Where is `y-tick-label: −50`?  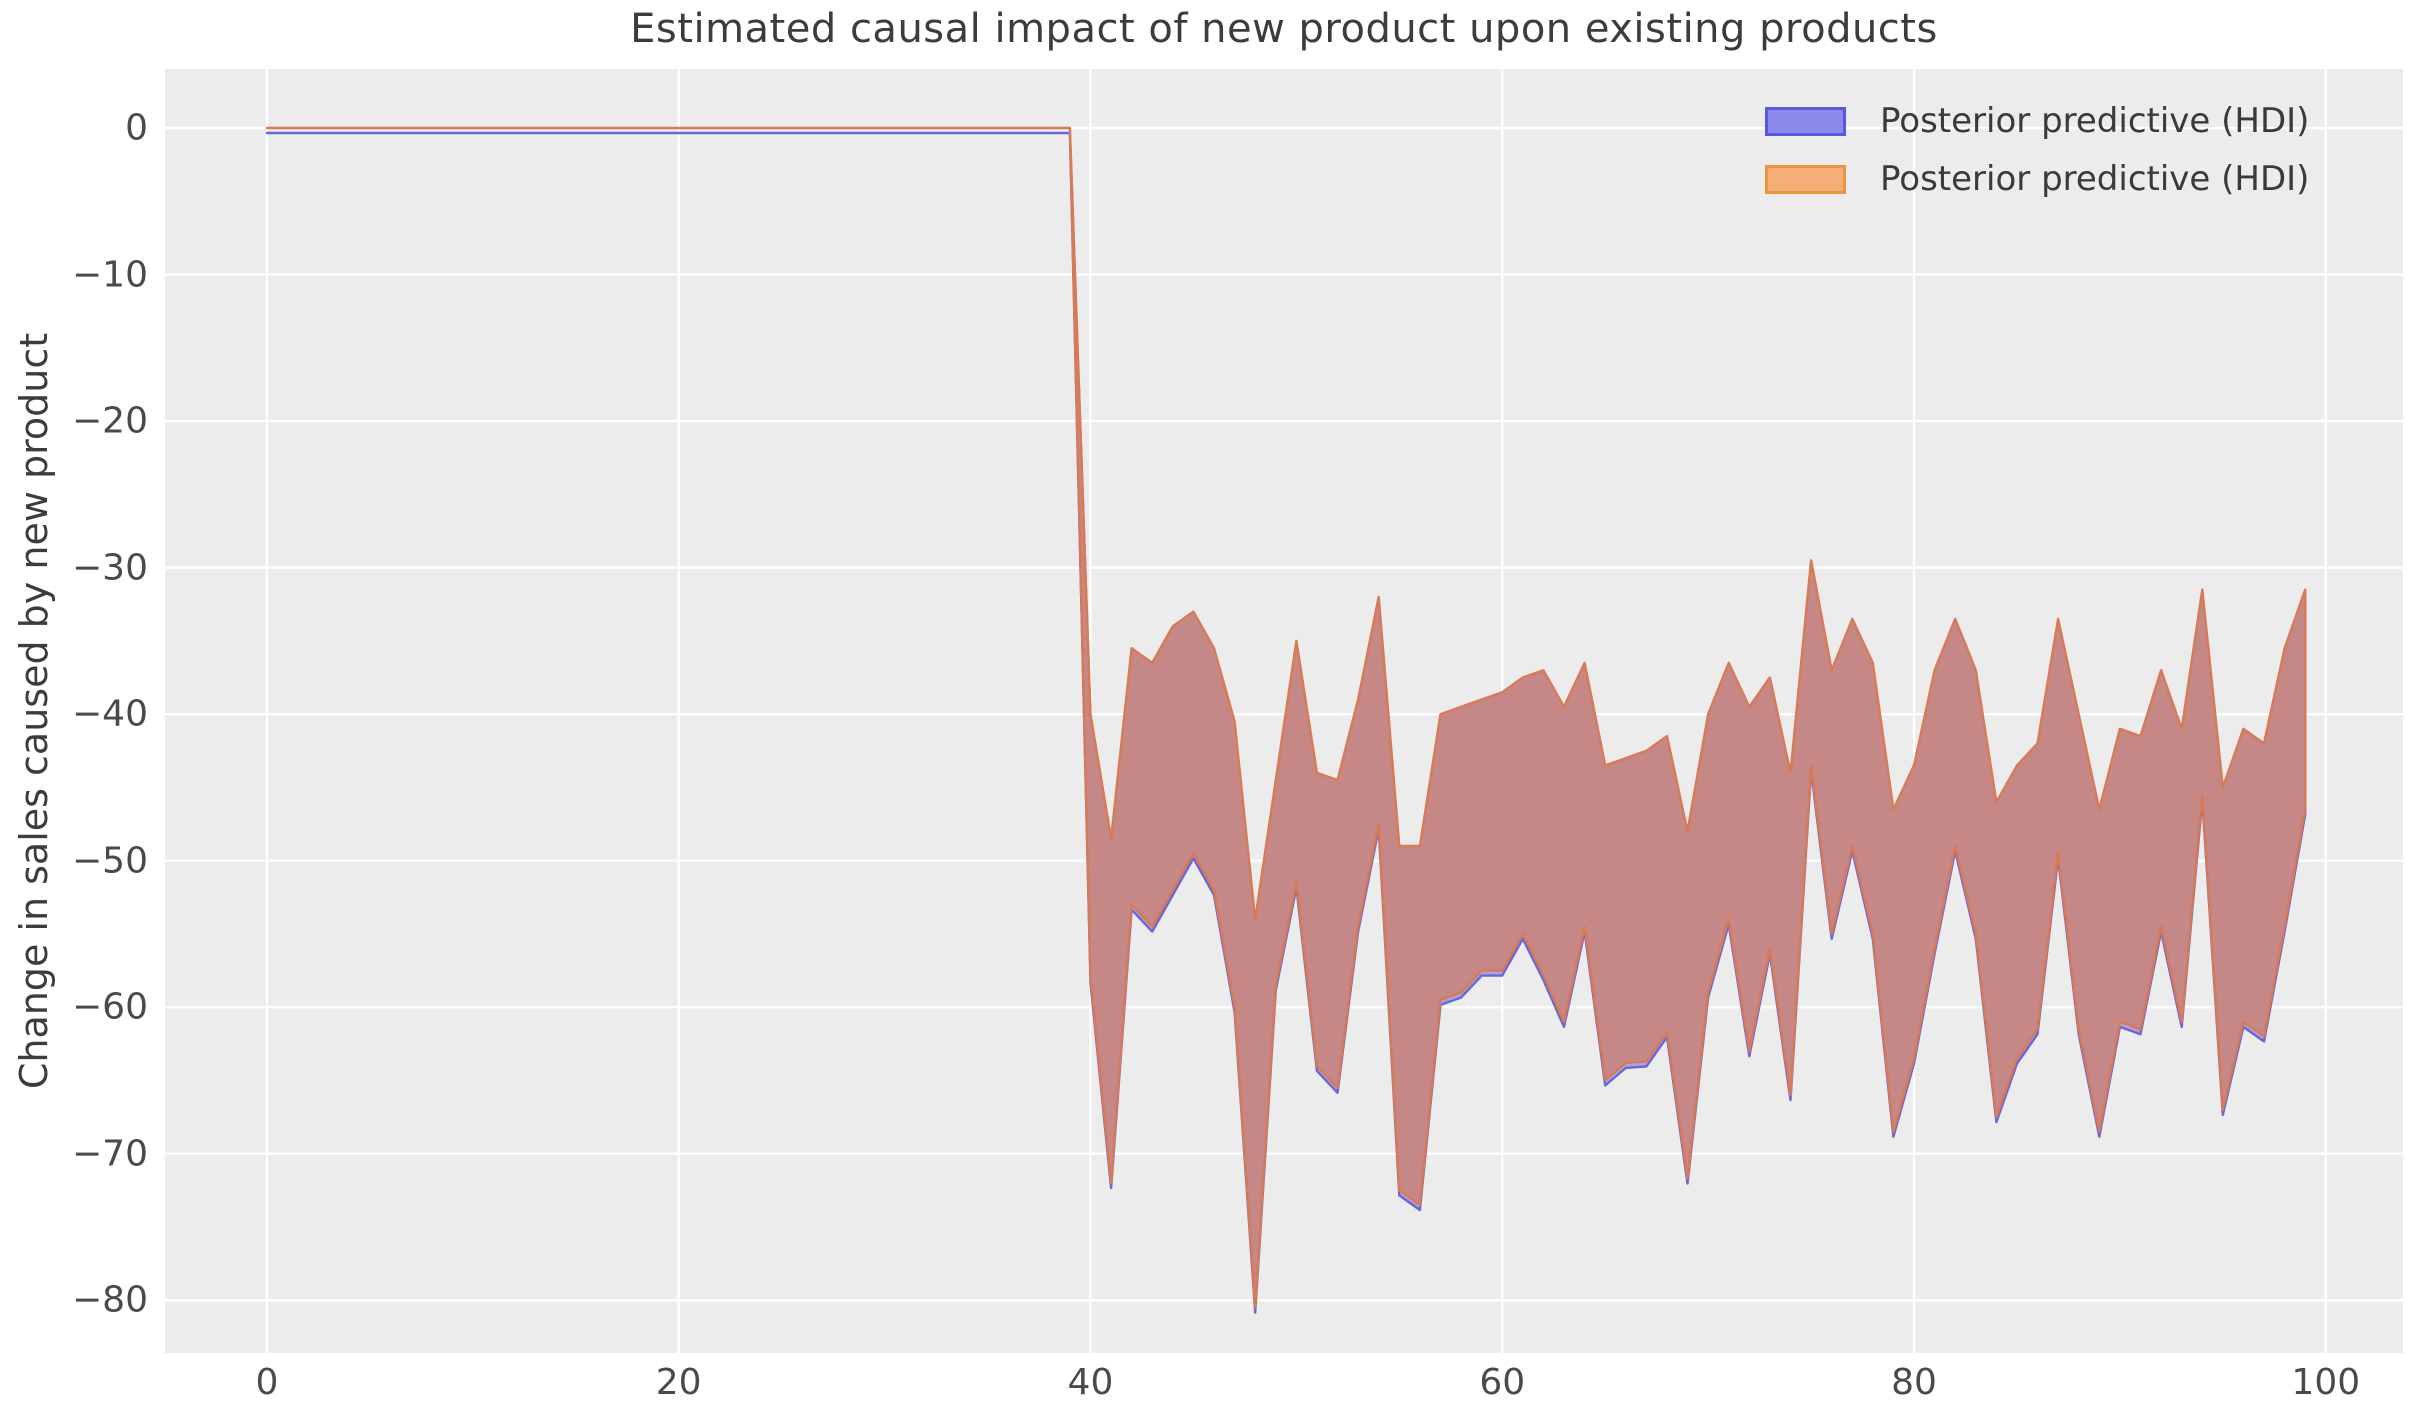 y-tick-label: −50 is located at coordinates (110, 861).